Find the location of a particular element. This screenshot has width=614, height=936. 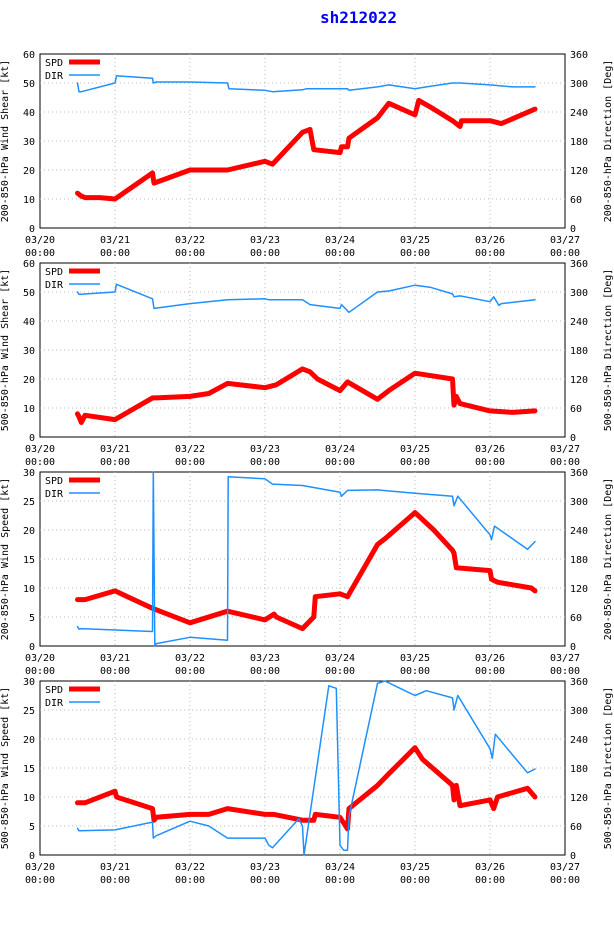

y-axis-label: 200-850-hPa Wind Shear [kt] is located at coordinates (5, 141).